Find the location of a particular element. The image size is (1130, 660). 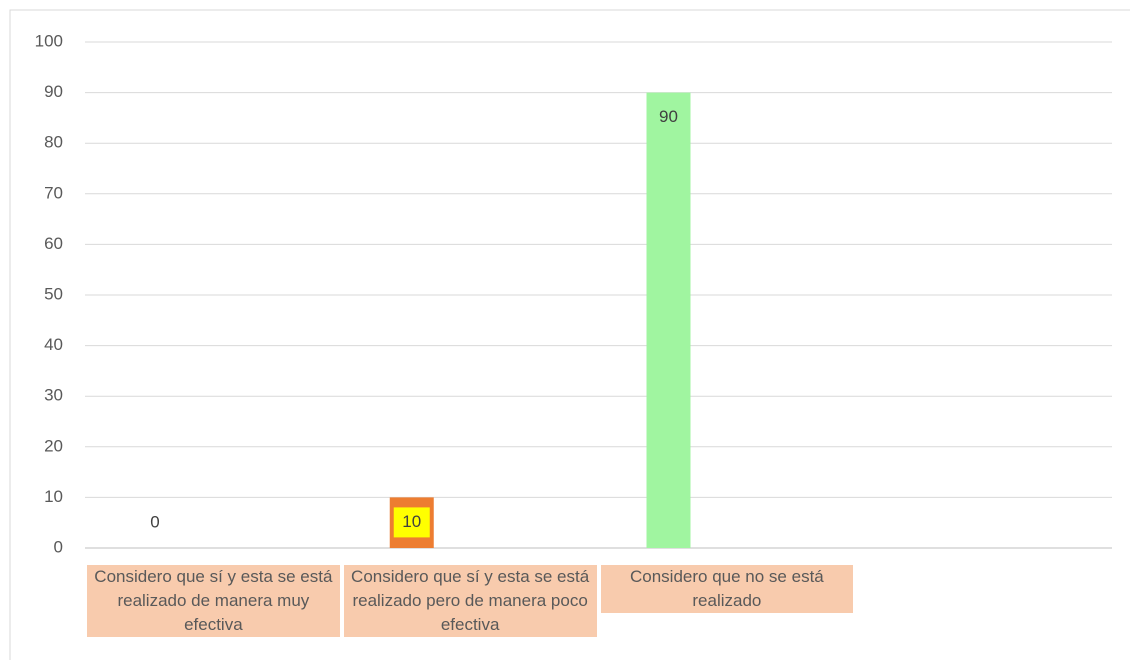

y-tick-label: 10 is located at coordinates (53, 496).